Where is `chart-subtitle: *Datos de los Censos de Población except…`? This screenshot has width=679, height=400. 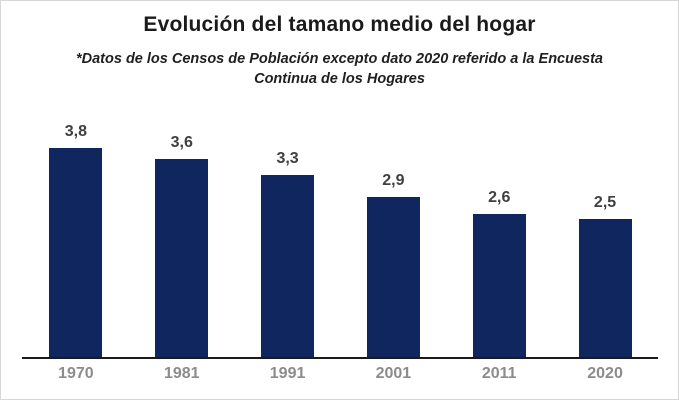 chart-subtitle: *Datos de los Censos de Población except… is located at coordinates (339, 69).